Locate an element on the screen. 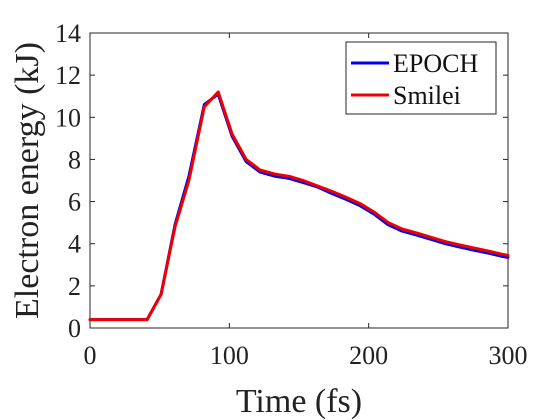 Image resolution: width=560 pixels, height=420 pixels. y-axis-title: Electron energy (kJ) is located at coordinates (27, 180).